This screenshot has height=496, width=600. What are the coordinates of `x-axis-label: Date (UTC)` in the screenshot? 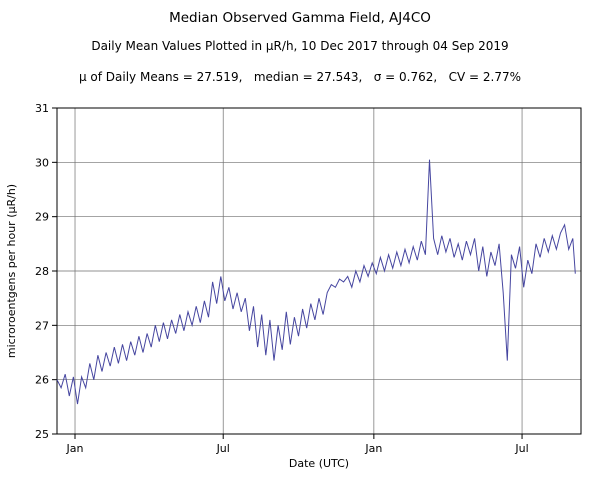 It's located at (319, 463).